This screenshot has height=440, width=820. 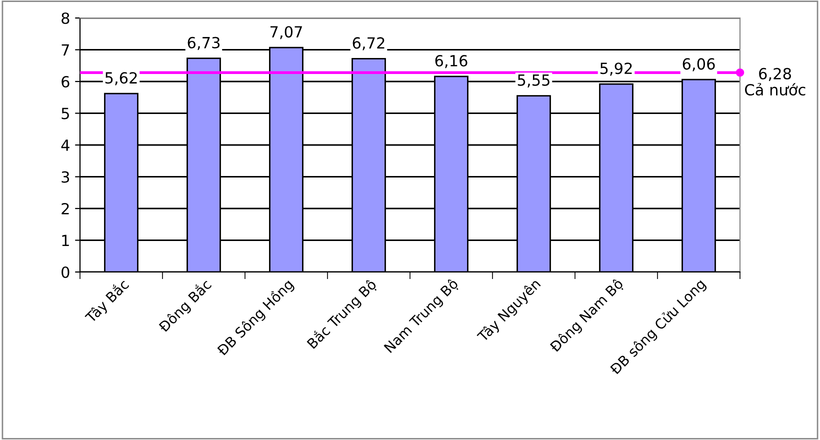 I want to click on legend-label: Cả nước, so click(x=775, y=89).